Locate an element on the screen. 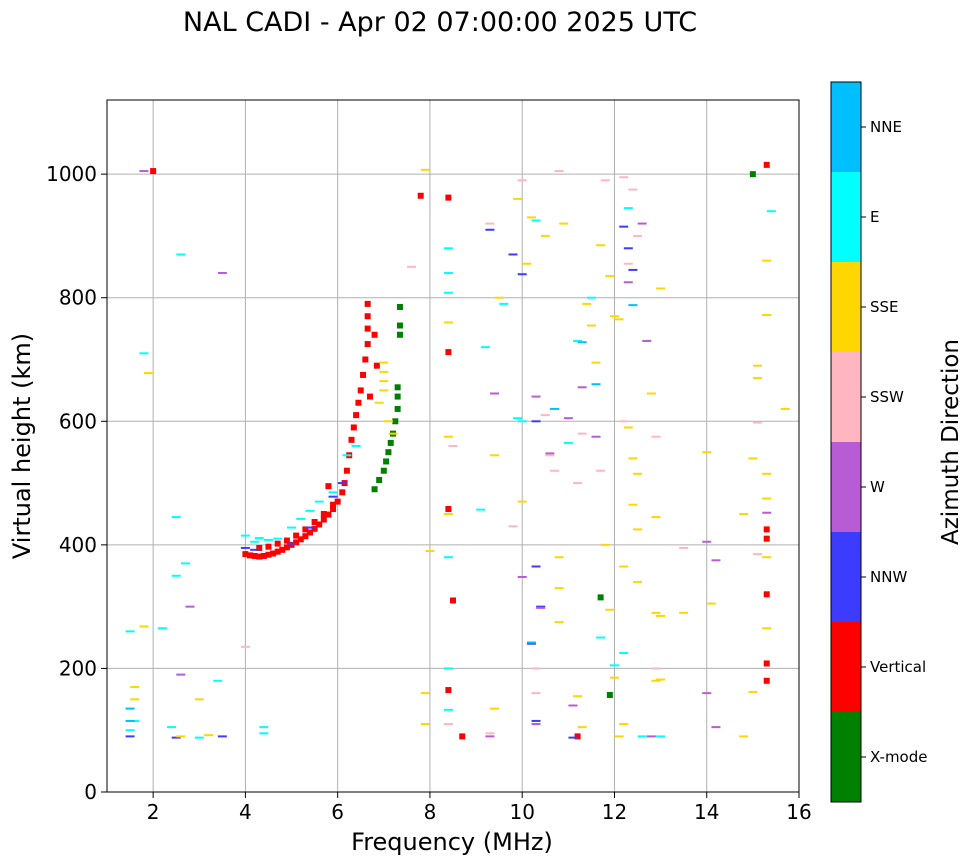 The height and width of the screenshot is (865, 972). colorbar-tick-label: Vertical is located at coordinates (898, 667).